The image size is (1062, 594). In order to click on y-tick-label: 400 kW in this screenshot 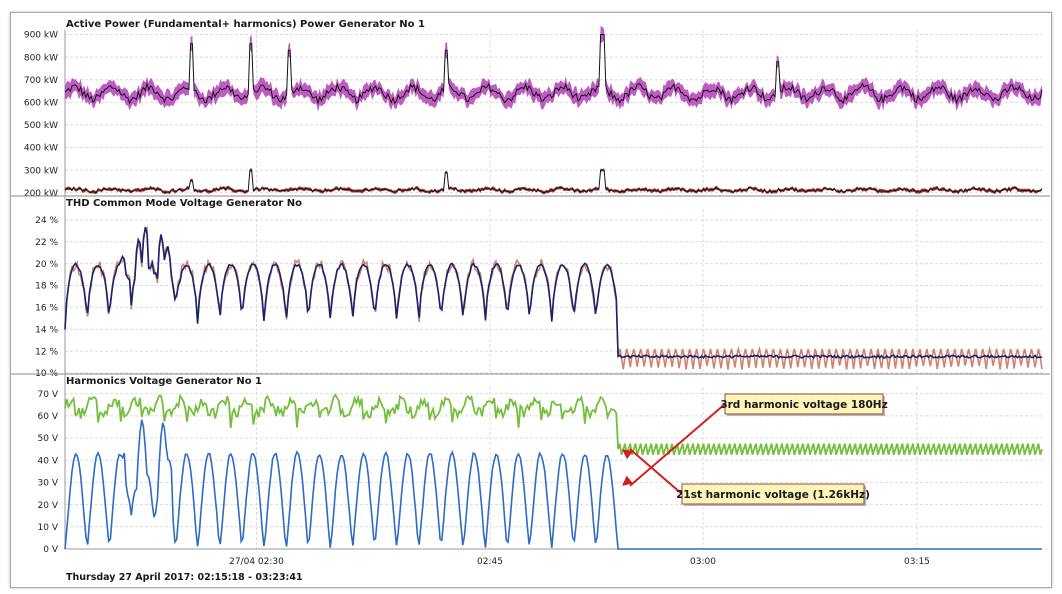, I will do `click(41, 149)`.